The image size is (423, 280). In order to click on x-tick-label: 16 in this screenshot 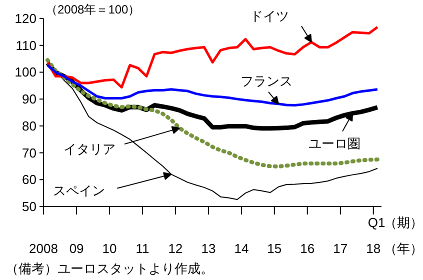, I will do `click(307, 248)`.